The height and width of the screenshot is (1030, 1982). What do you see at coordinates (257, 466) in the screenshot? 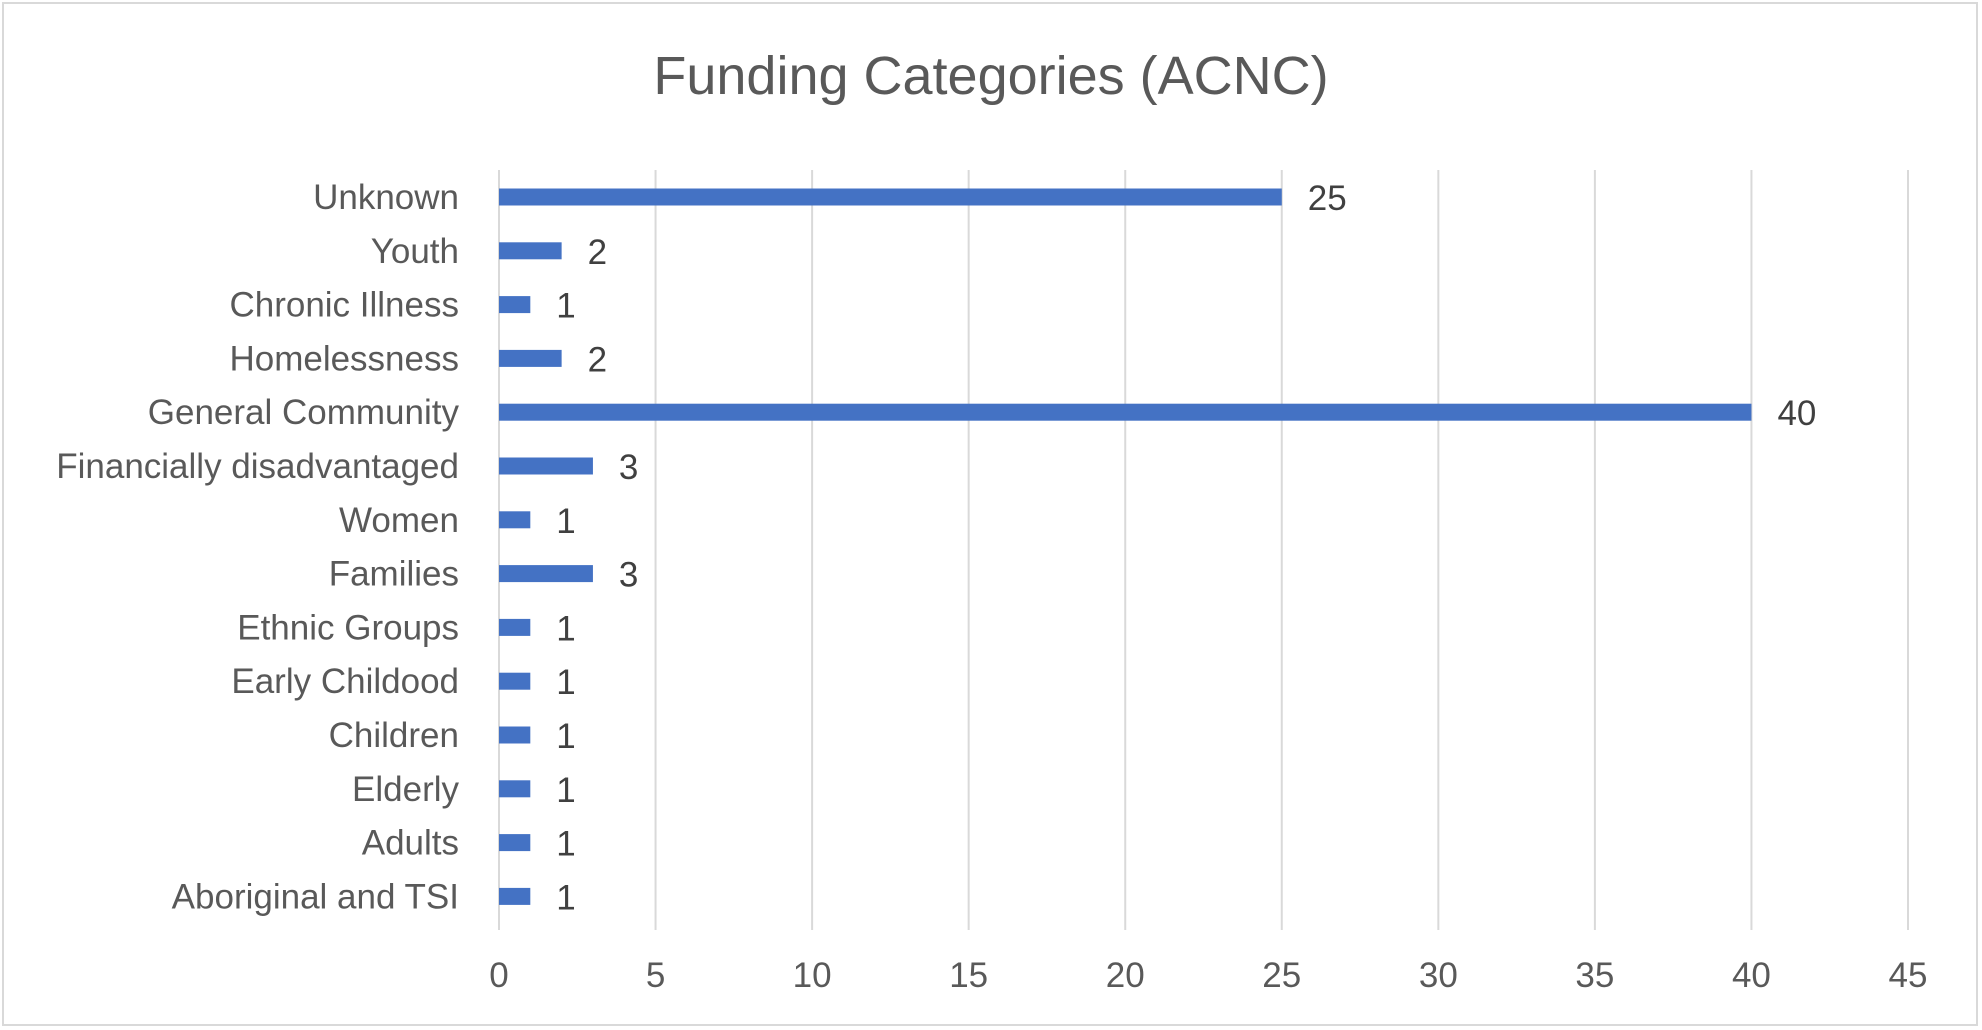
I see `category-label: Financially disadvantaged` at bounding box center [257, 466].